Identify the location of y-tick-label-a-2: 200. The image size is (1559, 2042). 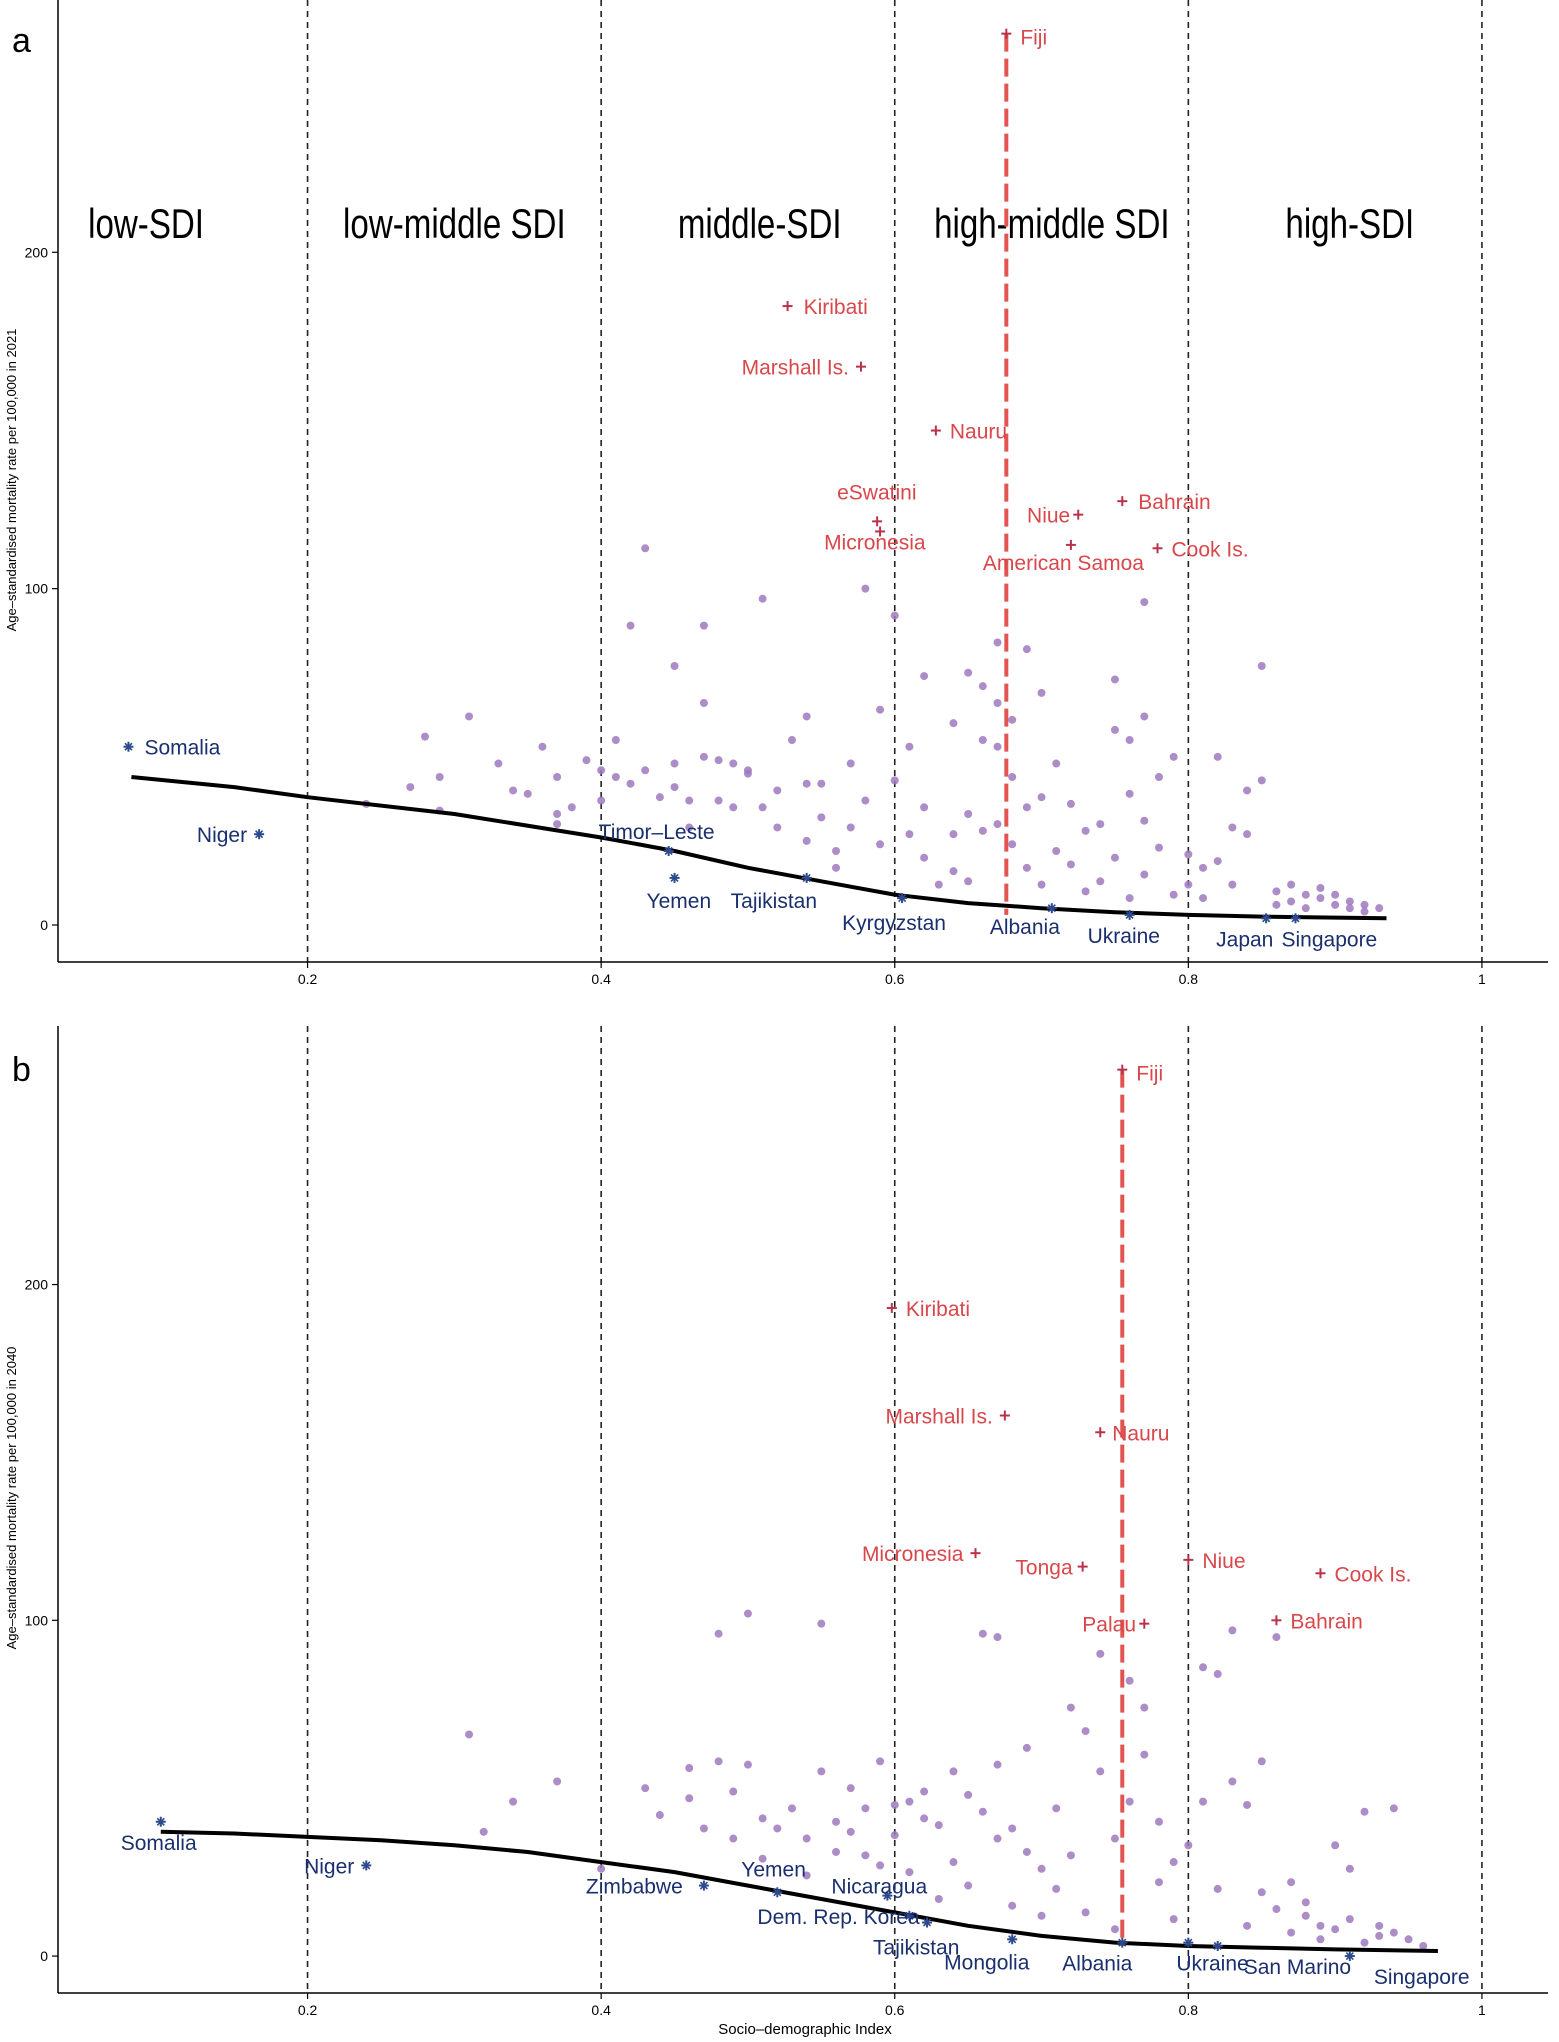
(37, 252).